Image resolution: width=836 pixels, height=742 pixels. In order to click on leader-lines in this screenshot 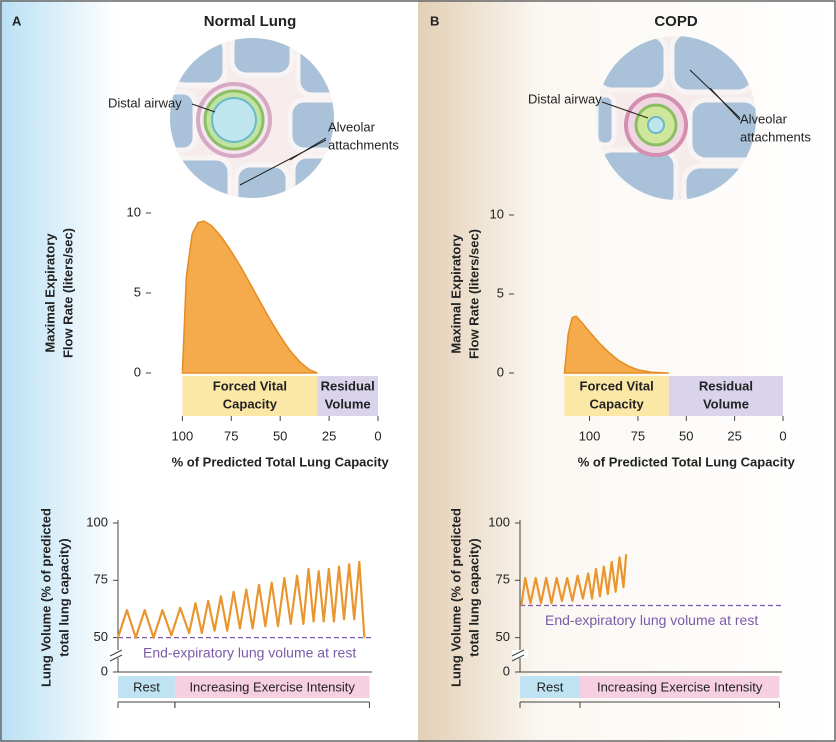, I will do `click(466, 127)`.